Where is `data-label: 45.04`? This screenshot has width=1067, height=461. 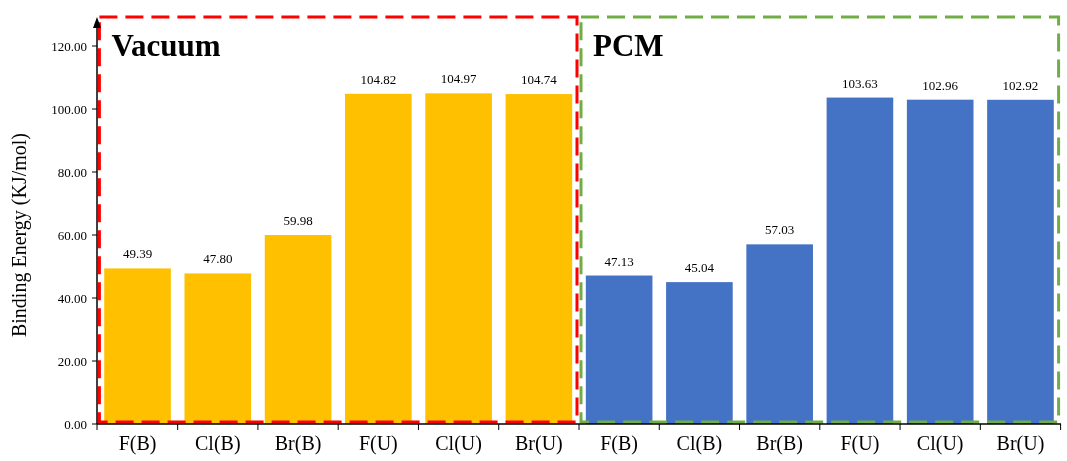 data-label: 45.04 is located at coordinates (699, 268).